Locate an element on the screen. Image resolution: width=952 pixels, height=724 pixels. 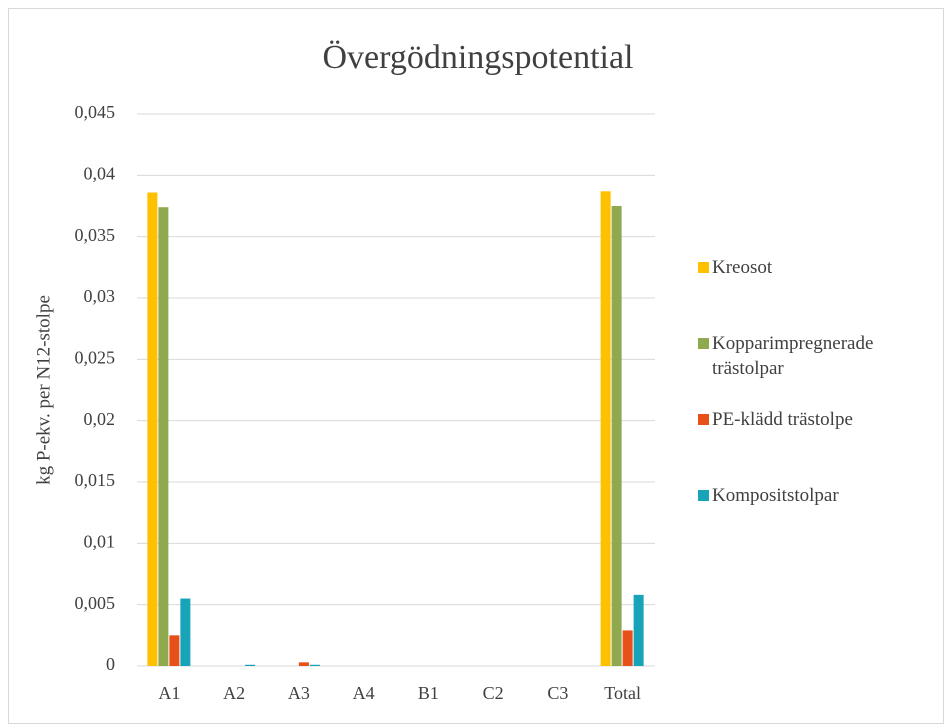
legend-label: Kreosot is located at coordinates (742, 267).